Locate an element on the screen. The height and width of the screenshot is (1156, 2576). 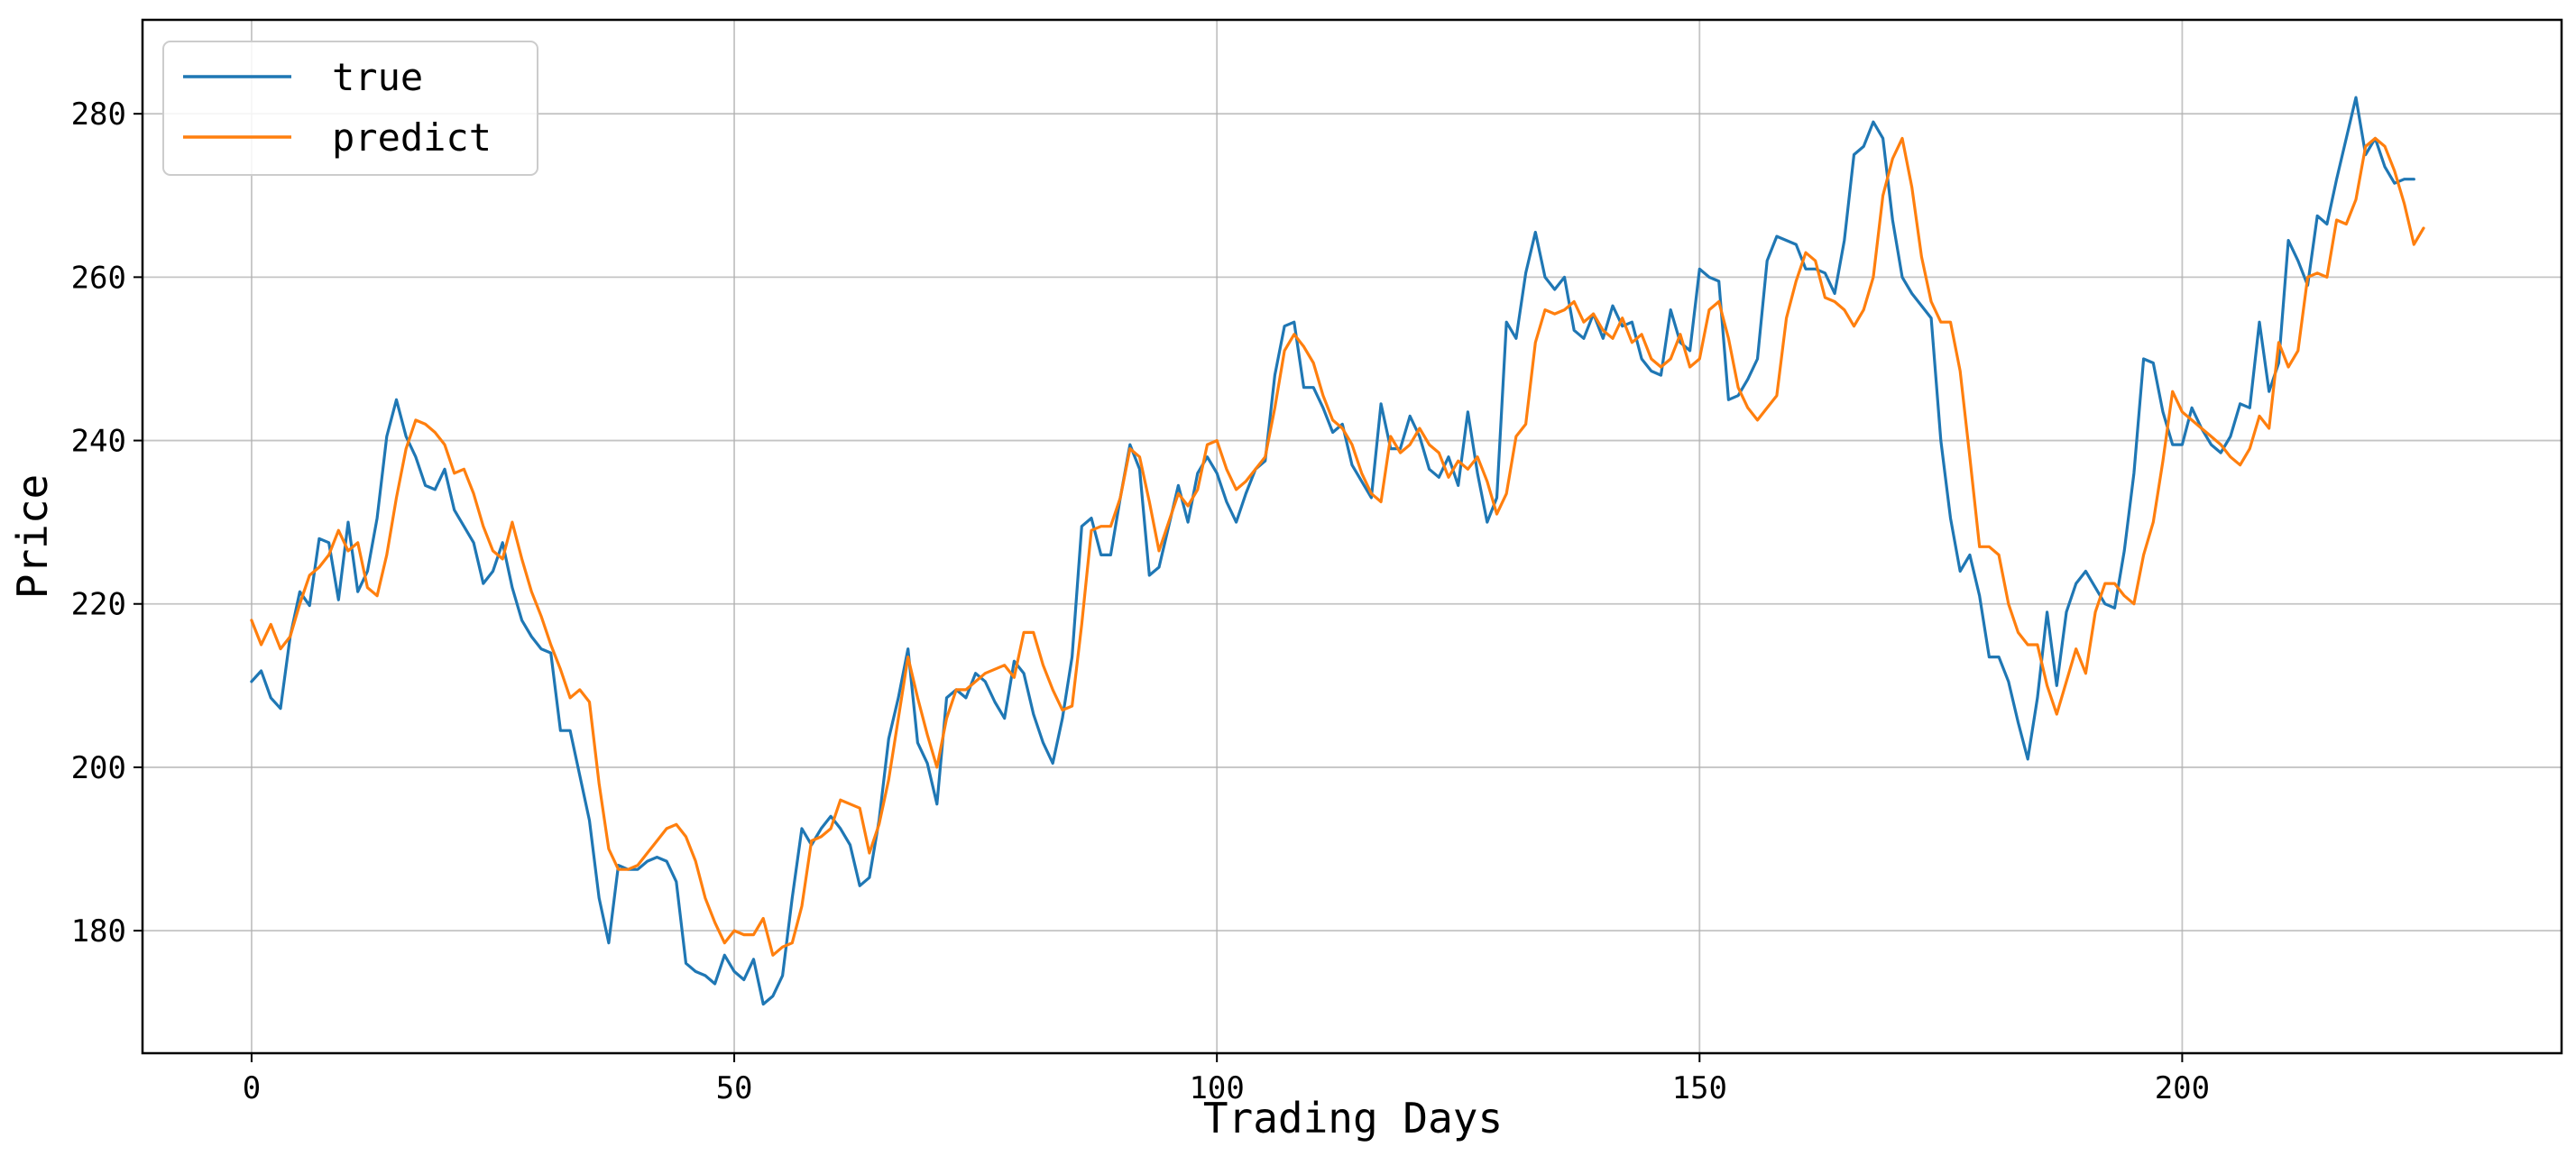
y-tick-label: 200 is located at coordinates (98, 768).